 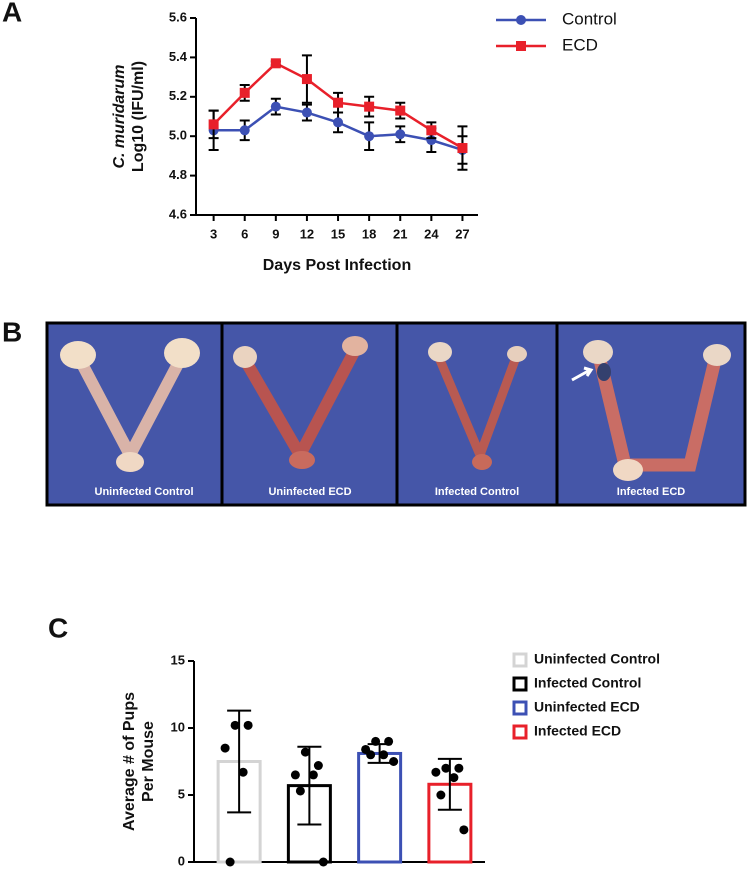 I want to click on x-tick-label: 21, so click(x=400, y=233).